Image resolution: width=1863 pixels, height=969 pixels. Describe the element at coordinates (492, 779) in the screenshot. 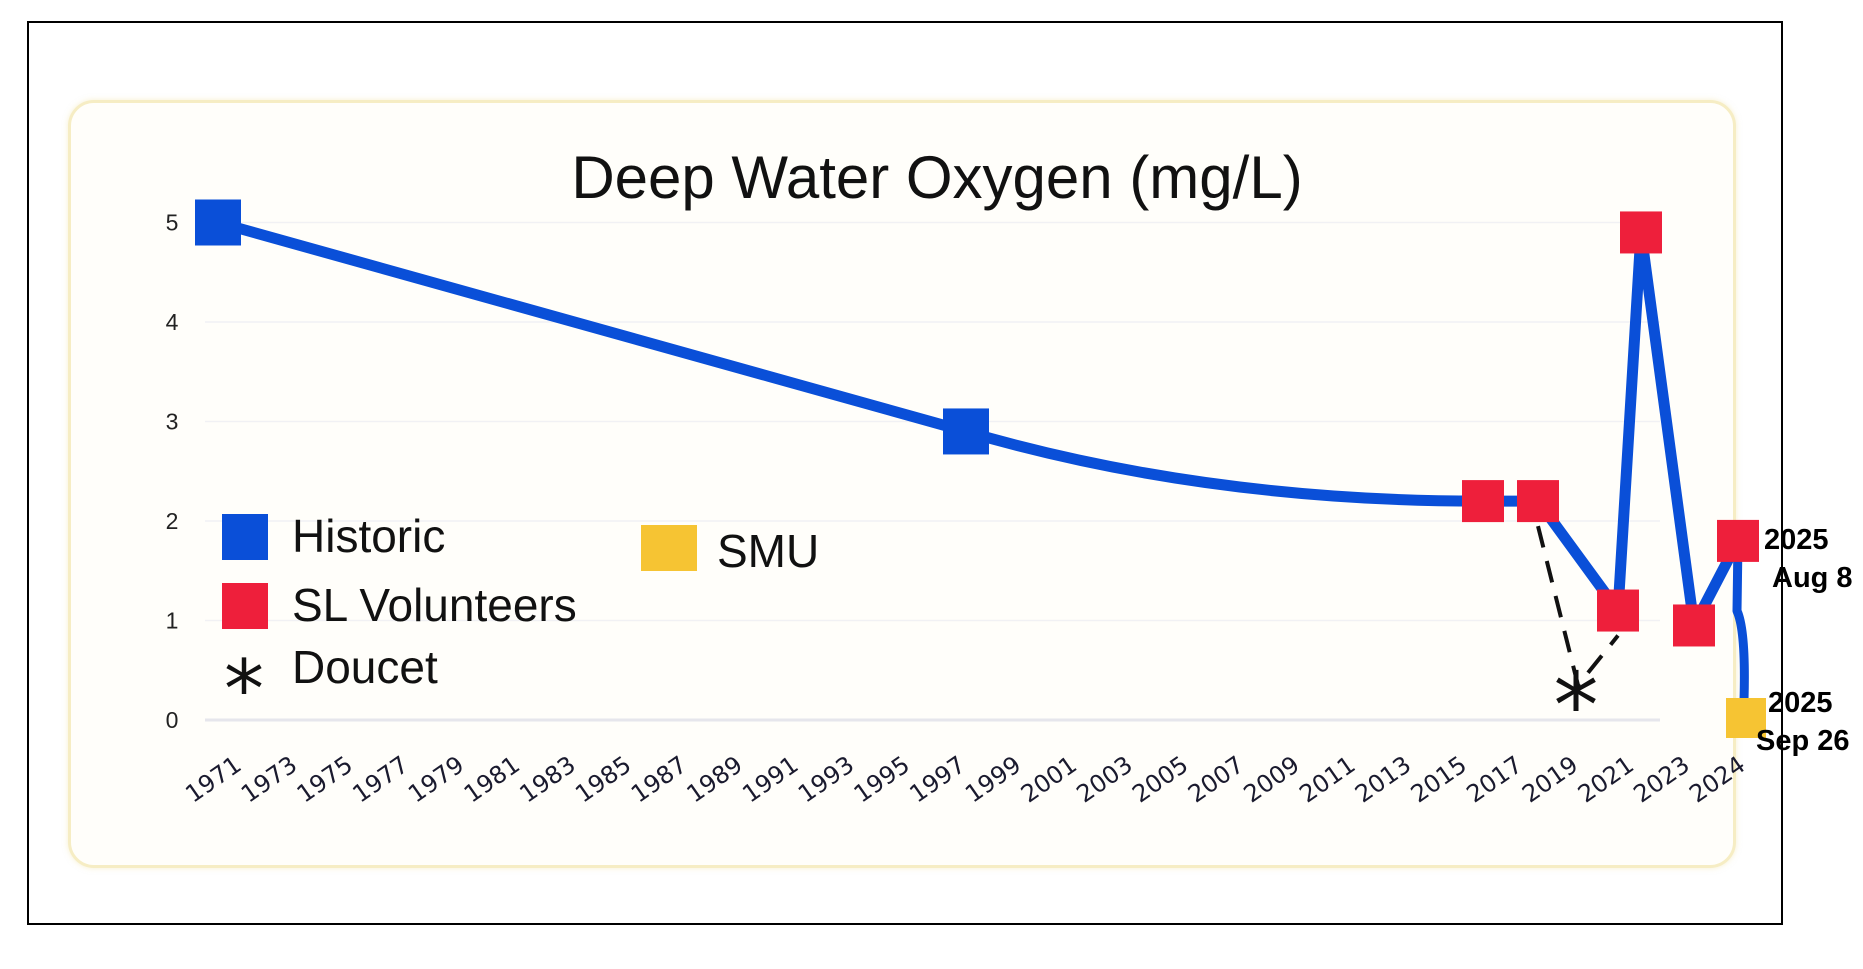

I see `x-tick-label: 1981` at that location.